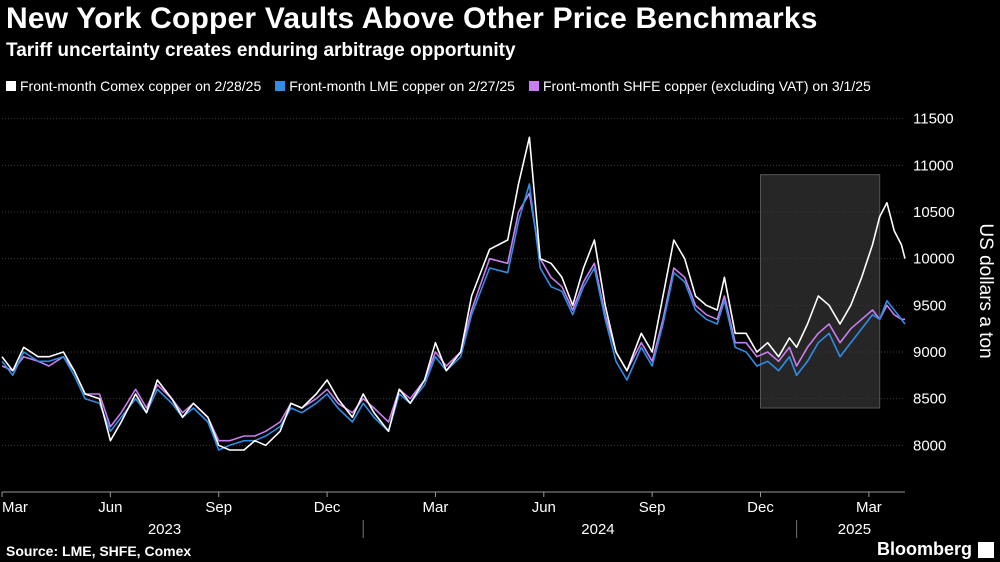  I want to click on legend-item-lme: Front-month LME copper on 2/27/25, so click(395, 86).